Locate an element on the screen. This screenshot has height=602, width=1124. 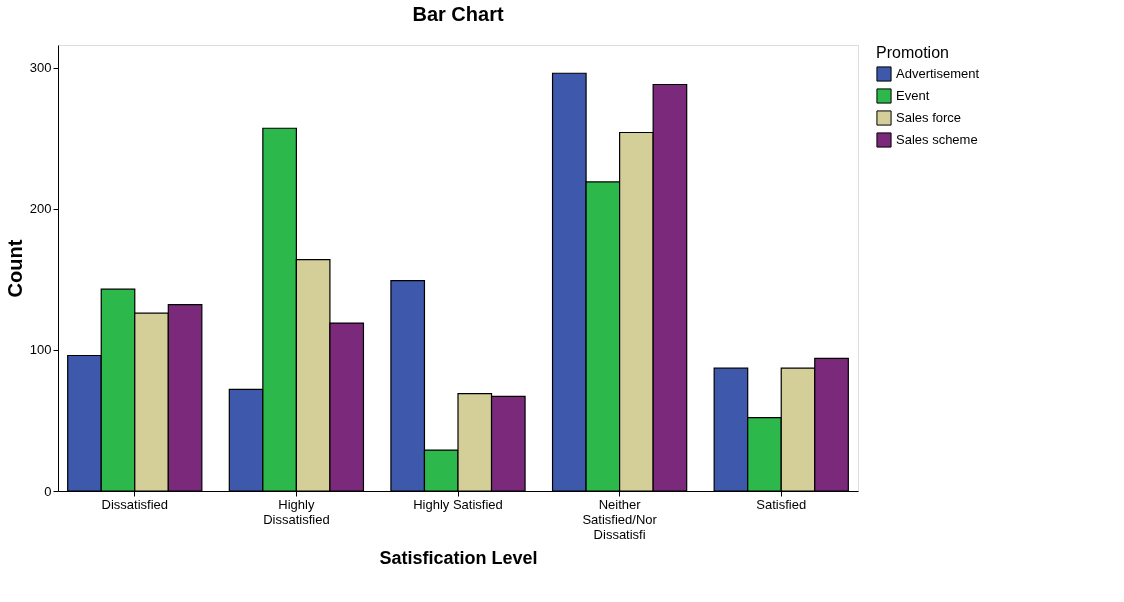
x-tick-label: Highly Dissatisfied is located at coordinates (296, 511).